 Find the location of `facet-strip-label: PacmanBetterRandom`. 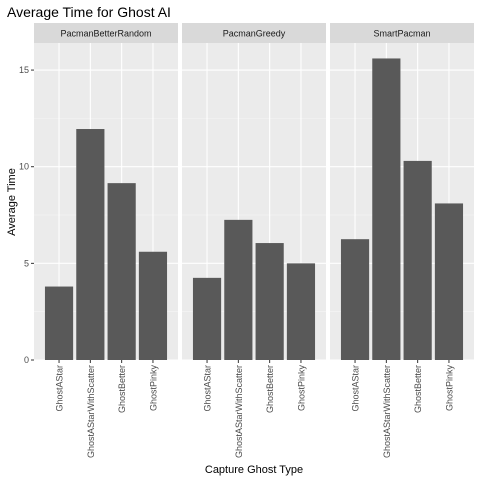

facet-strip-label: PacmanBetterRandom is located at coordinates (105, 34).